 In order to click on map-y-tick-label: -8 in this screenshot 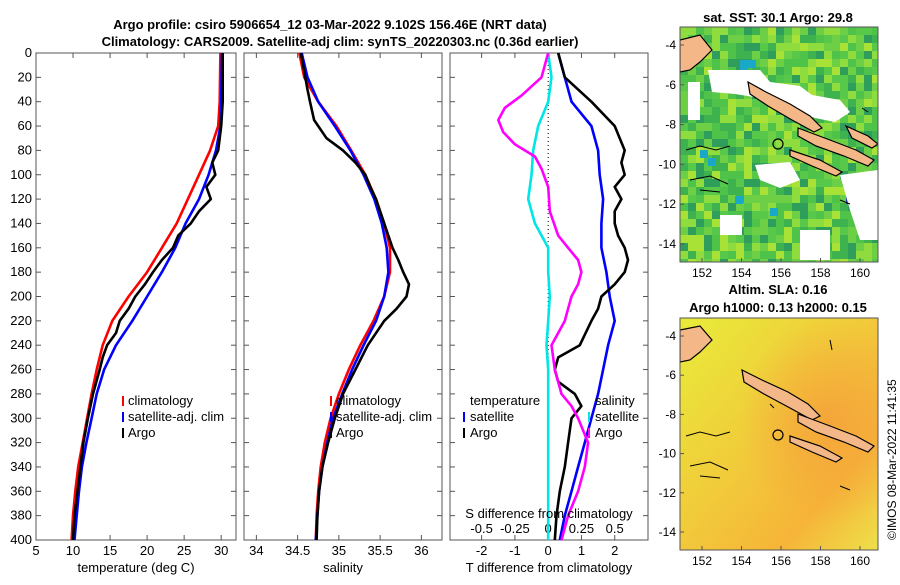, I will do `click(670, 125)`.